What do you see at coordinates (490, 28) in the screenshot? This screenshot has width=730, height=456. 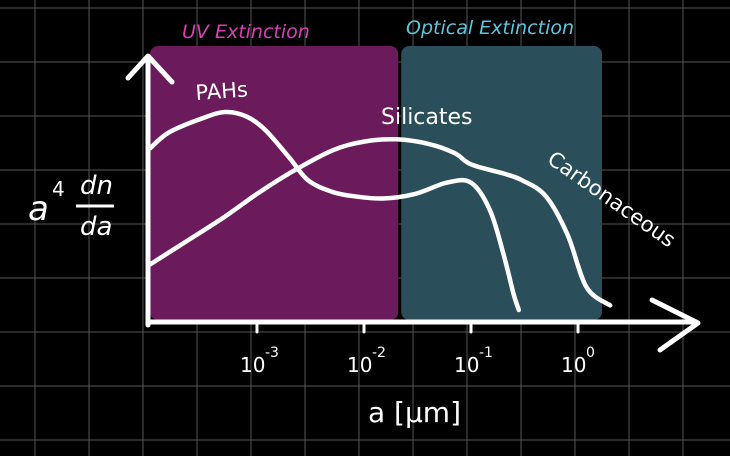 I see `region-label-optical: Optical Extinction` at bounding box center [490, 28].